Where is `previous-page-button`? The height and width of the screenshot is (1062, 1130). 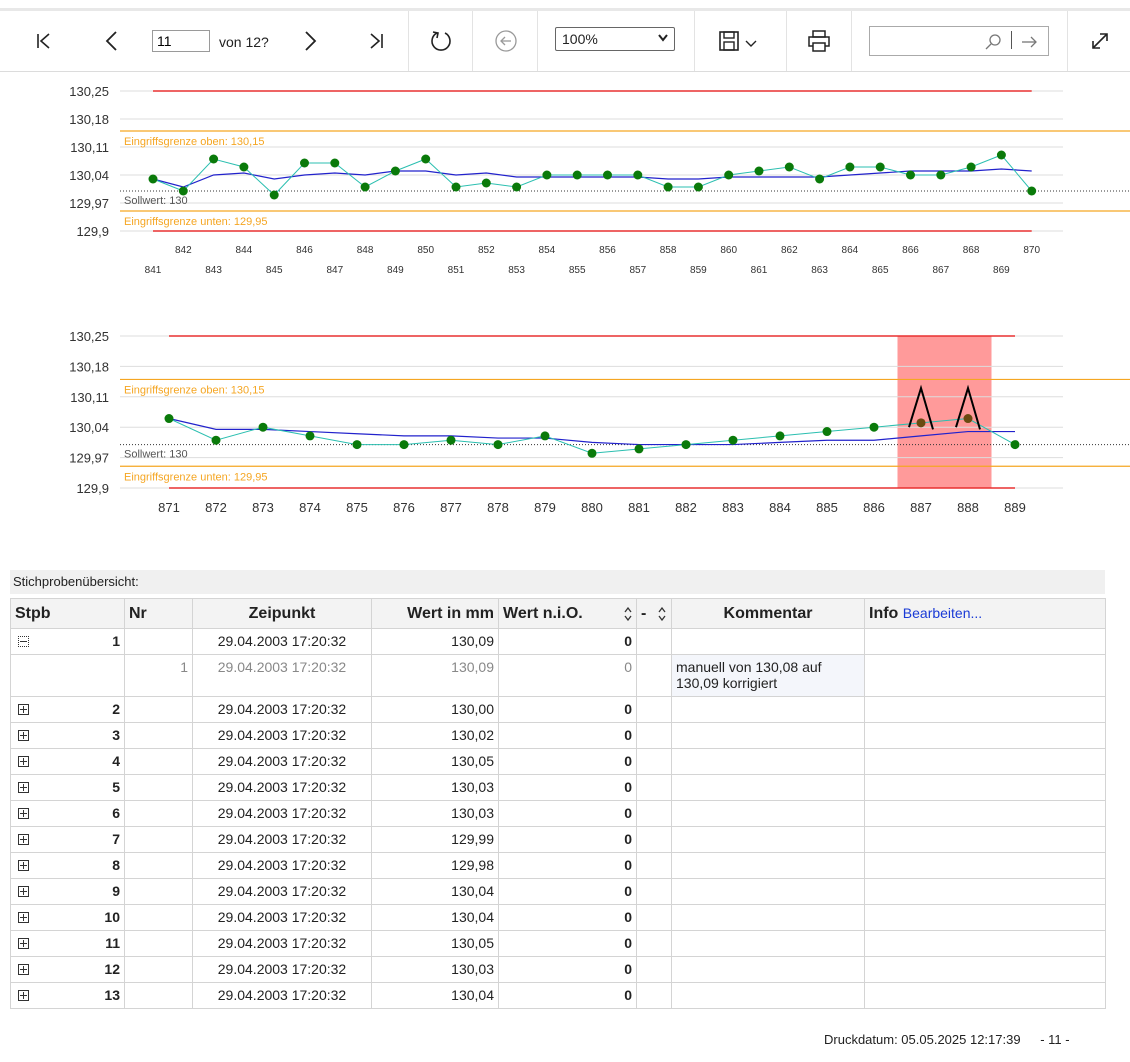
previous-page-button is located at coordinates (112, 41).